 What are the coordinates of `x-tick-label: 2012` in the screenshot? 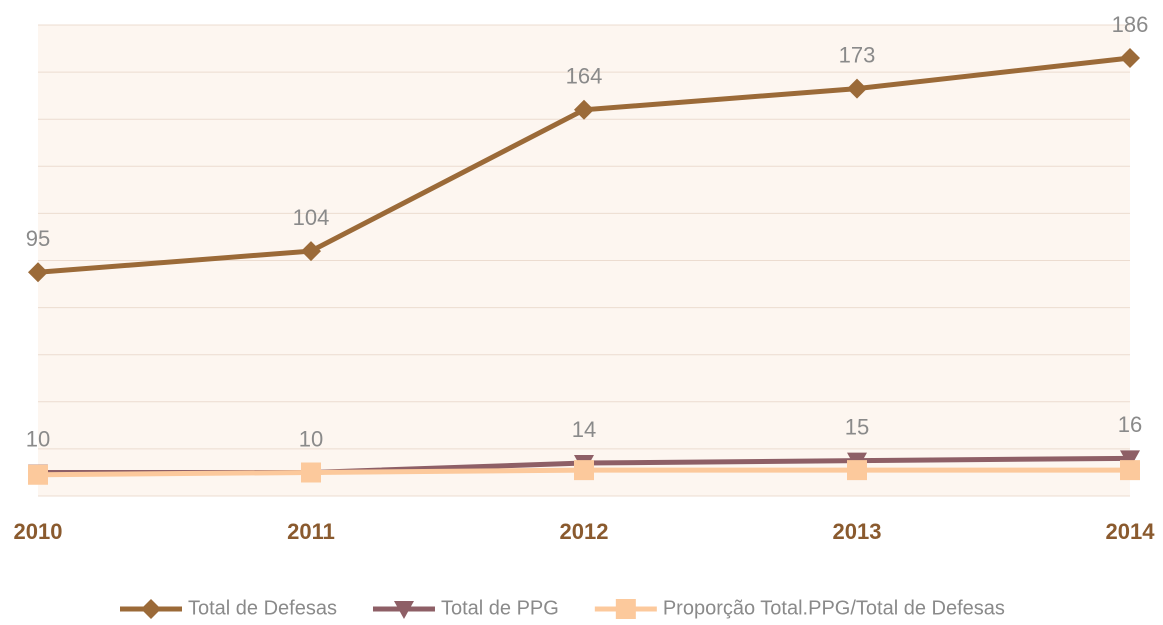 It's located at (584, 531).